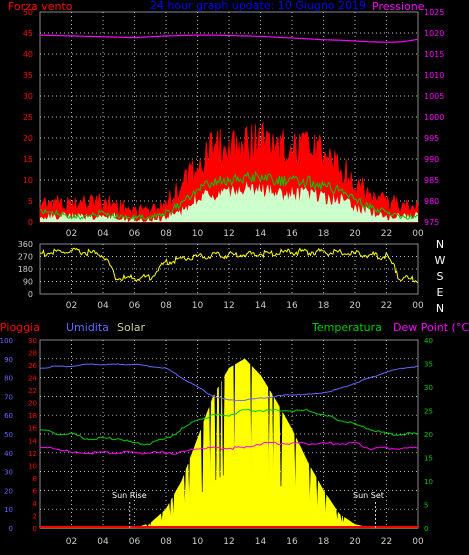  I want to click on dir-xtick-16: 16, so click(292, 306).